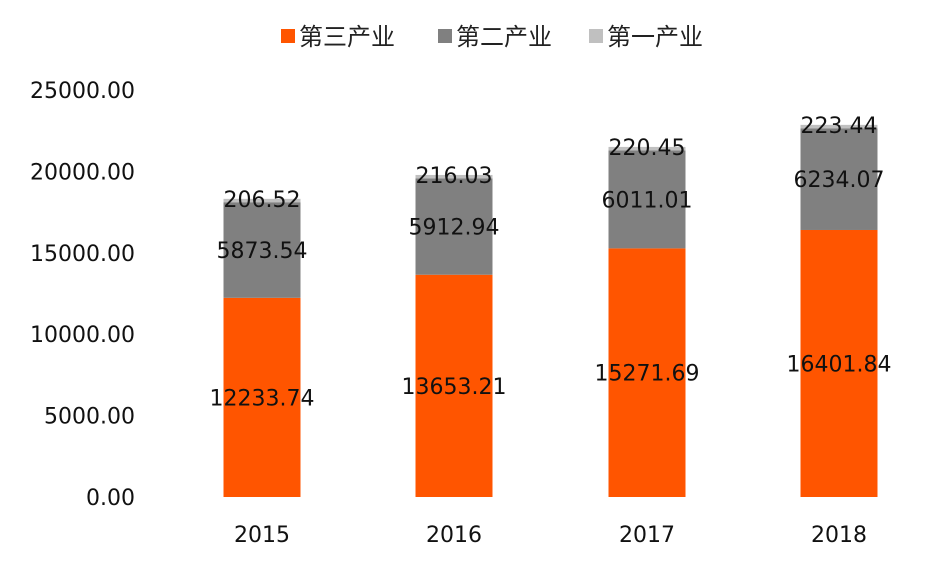  I want to click on data-label: 12233.74, so click(262, 398).